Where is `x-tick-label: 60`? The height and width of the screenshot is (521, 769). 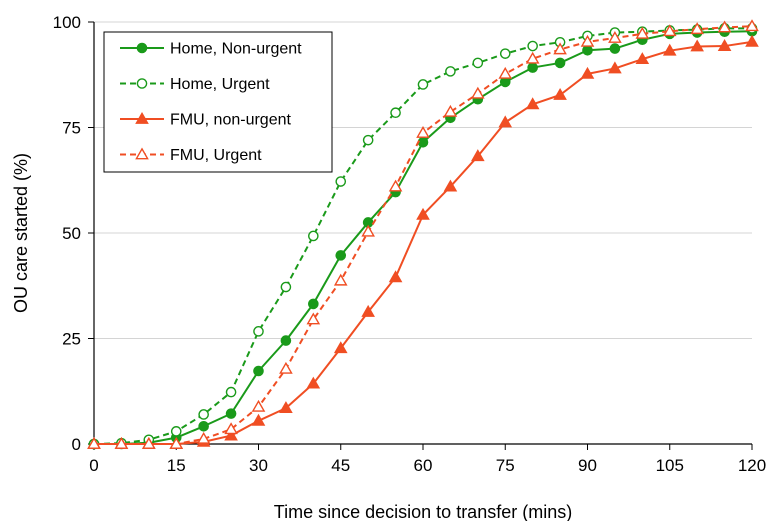 x-tick-label: 60 is located at coordinates (423, 465).